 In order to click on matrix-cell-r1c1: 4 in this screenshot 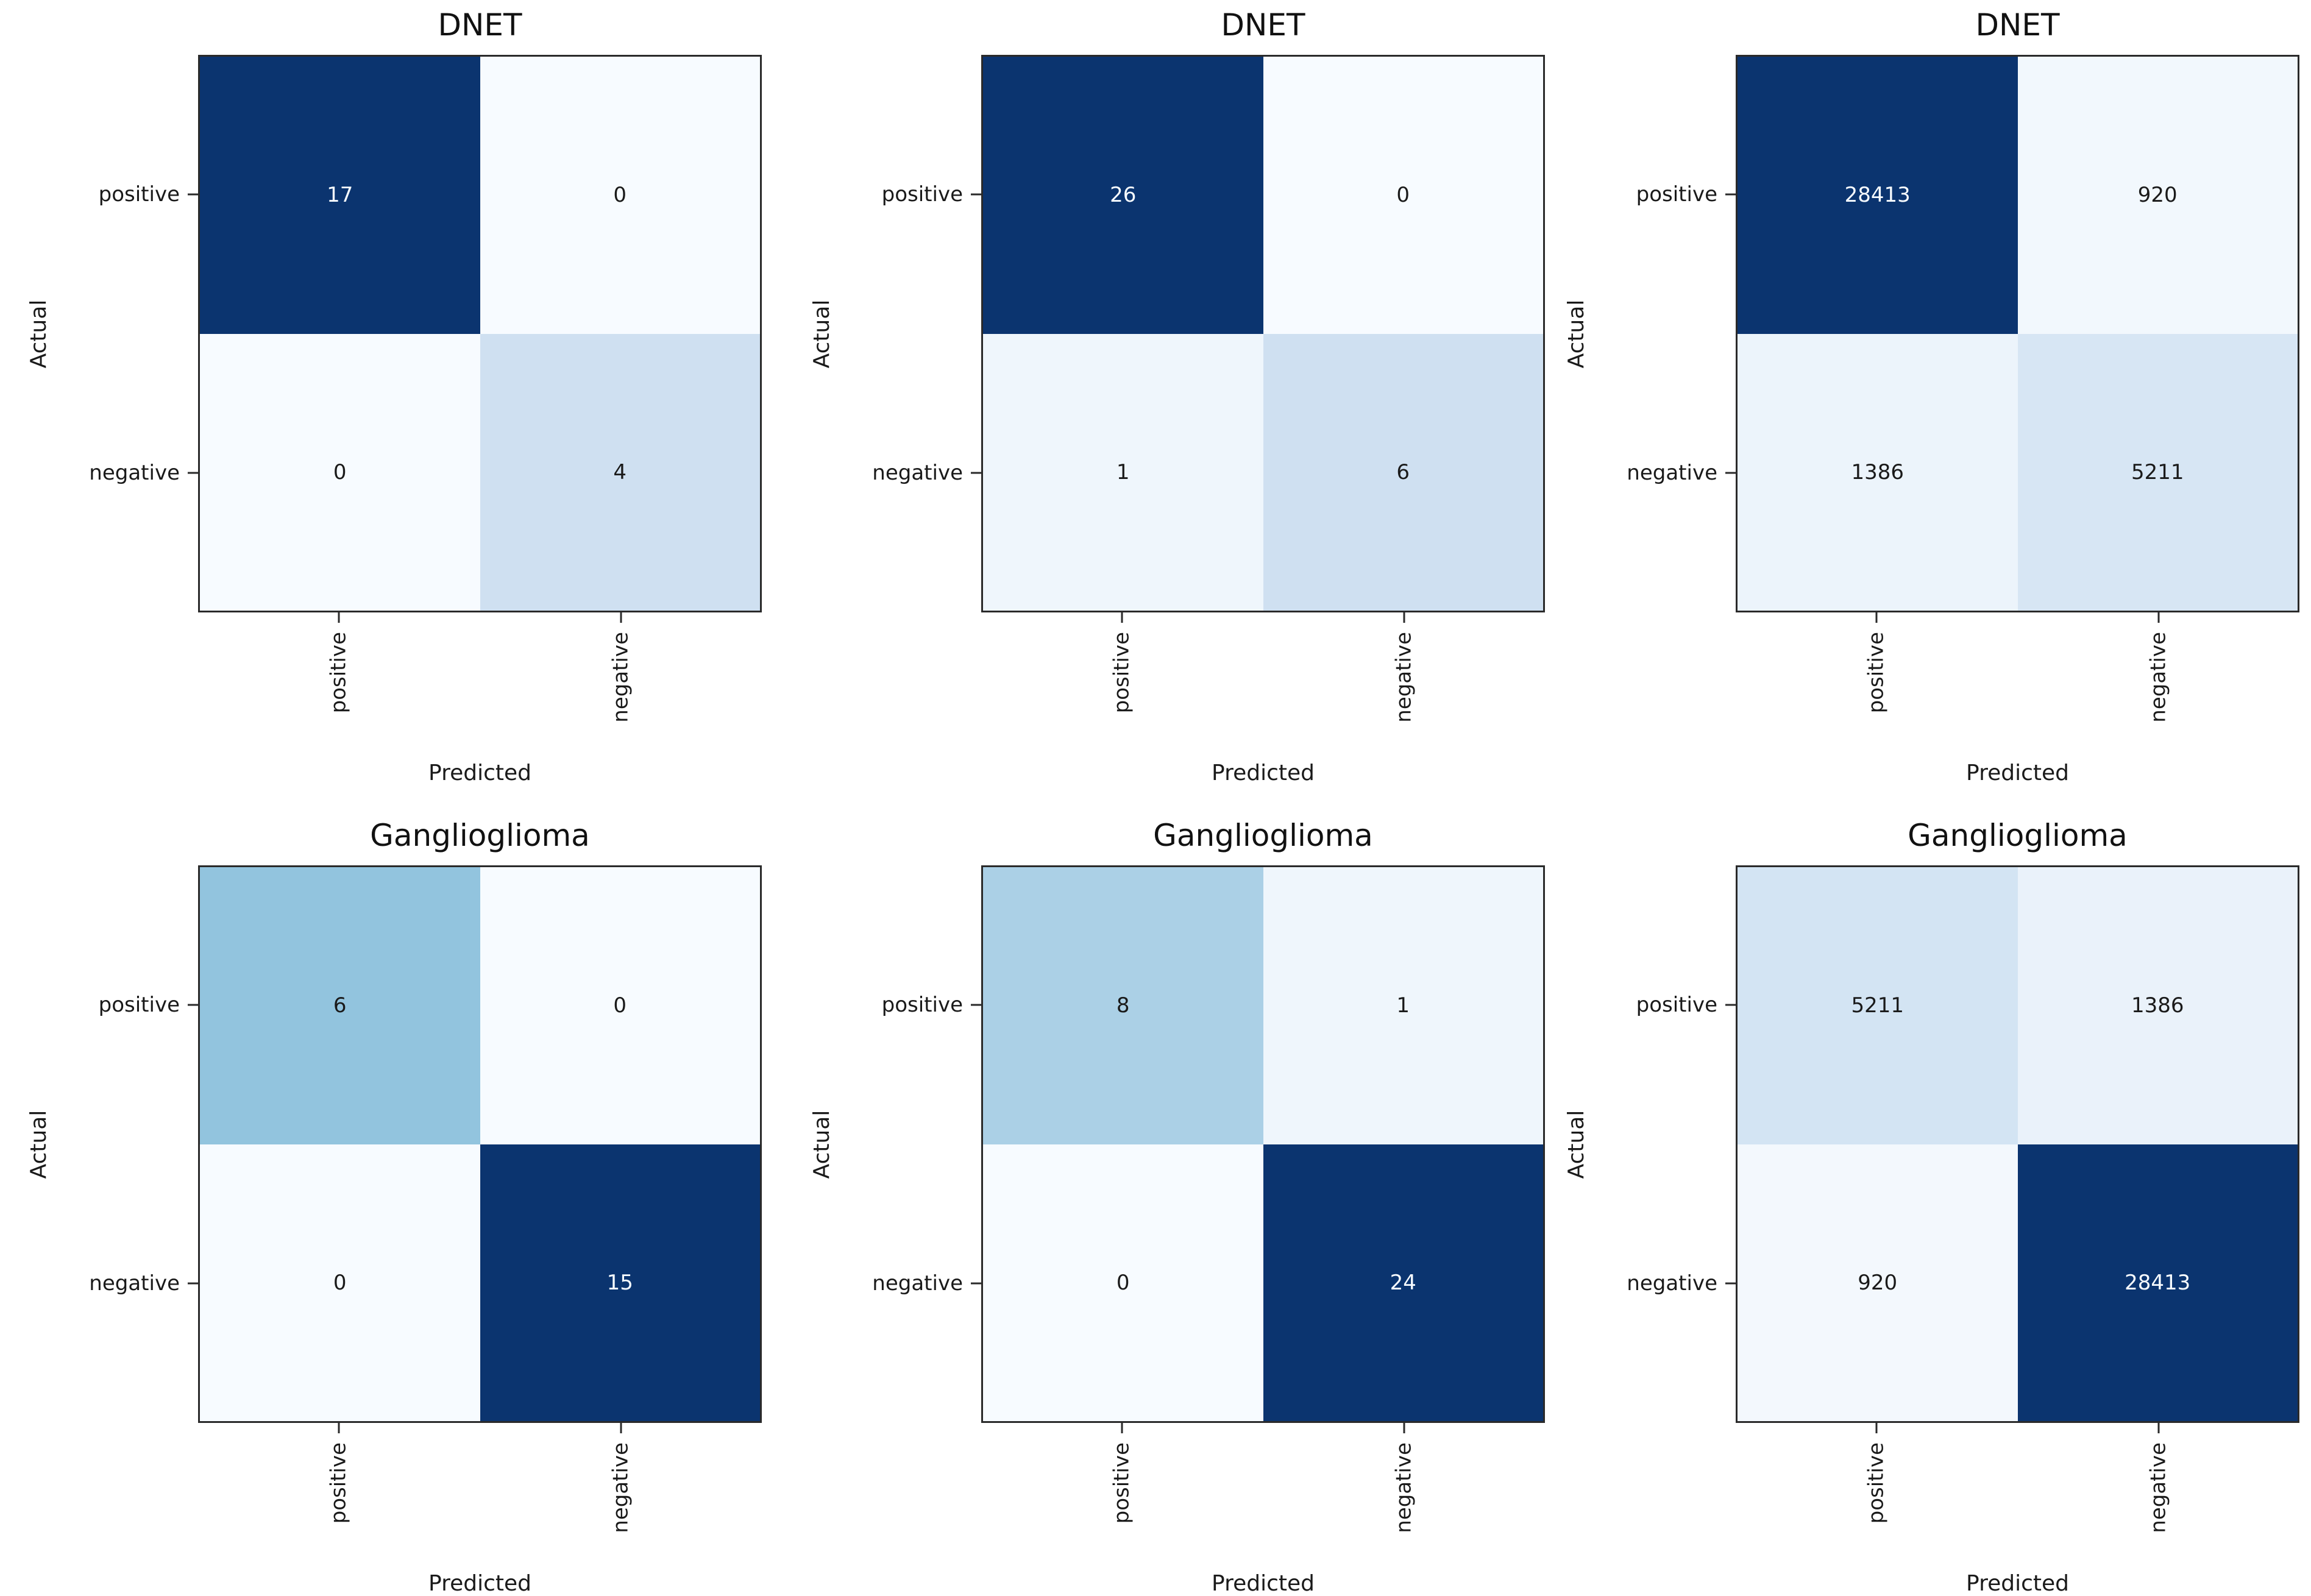, I will do `click(620, 472)`.